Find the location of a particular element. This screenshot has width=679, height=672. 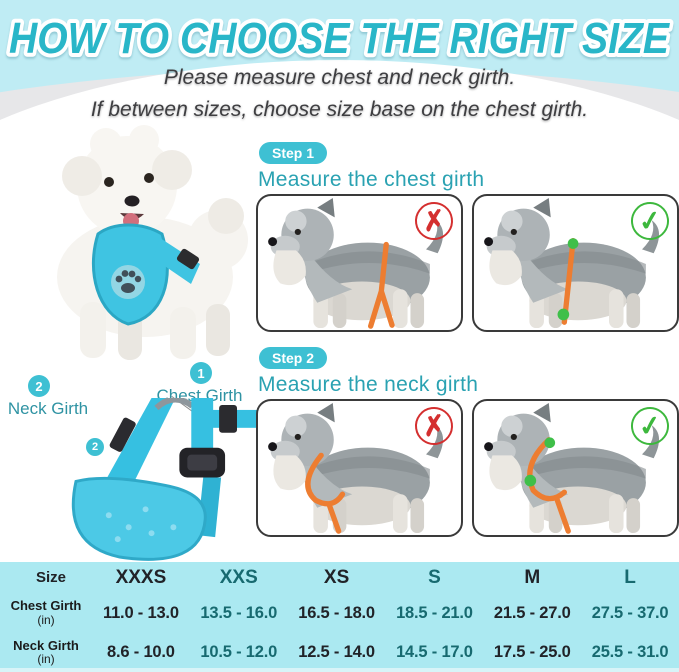

size-column-xxxs: XXXS is located at coordinates (141, 577).